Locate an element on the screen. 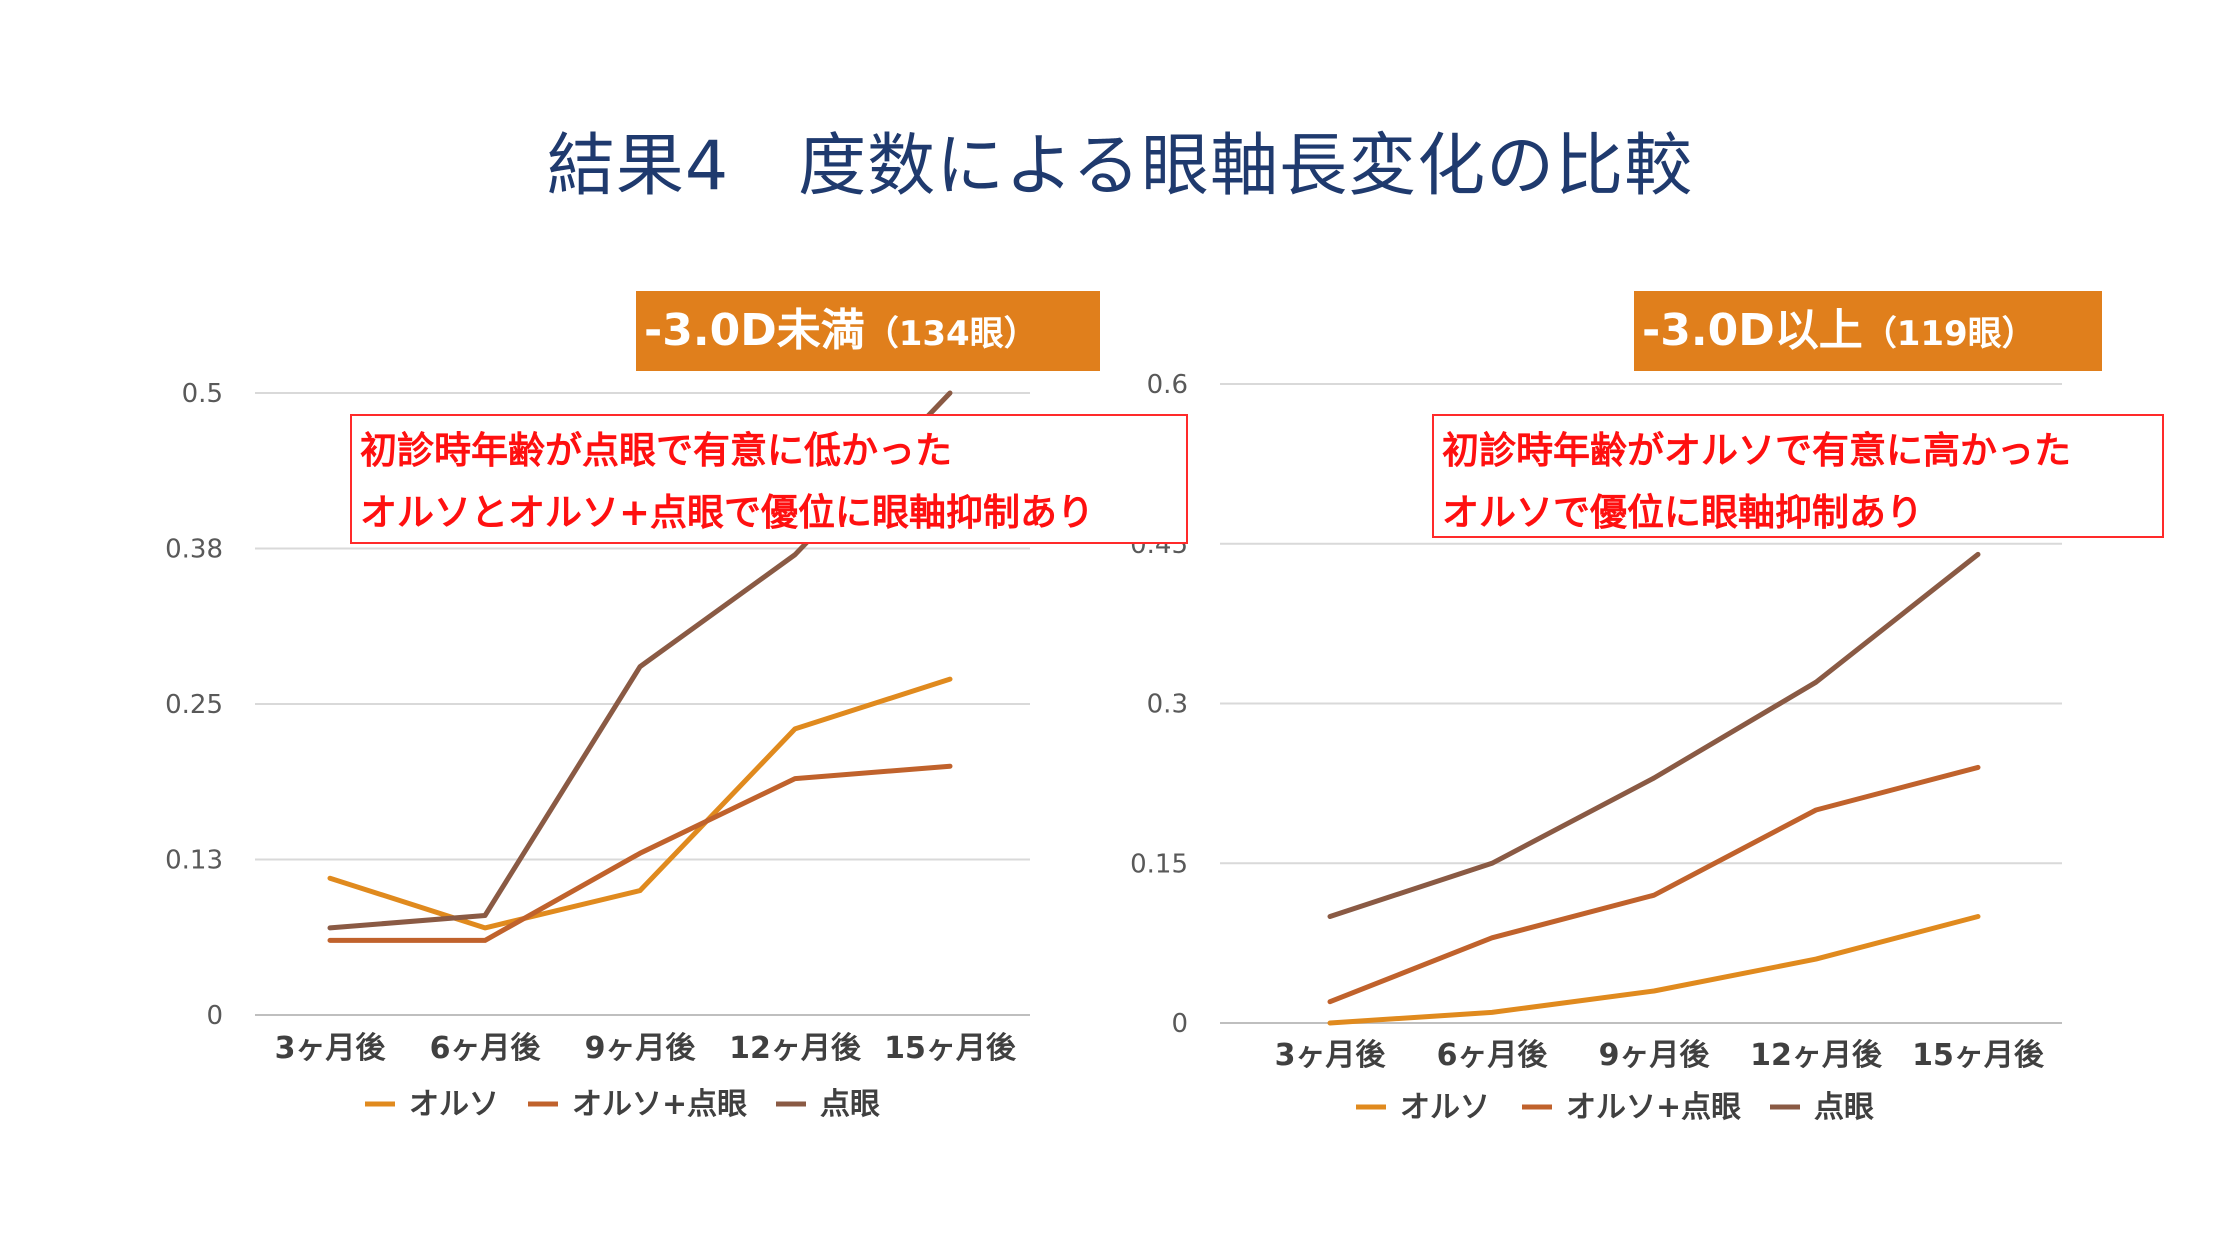 The height and width of the screenshot is (1260, 2240). y-tick-label-right: 0.6 is located at coordinates (1167, 385).